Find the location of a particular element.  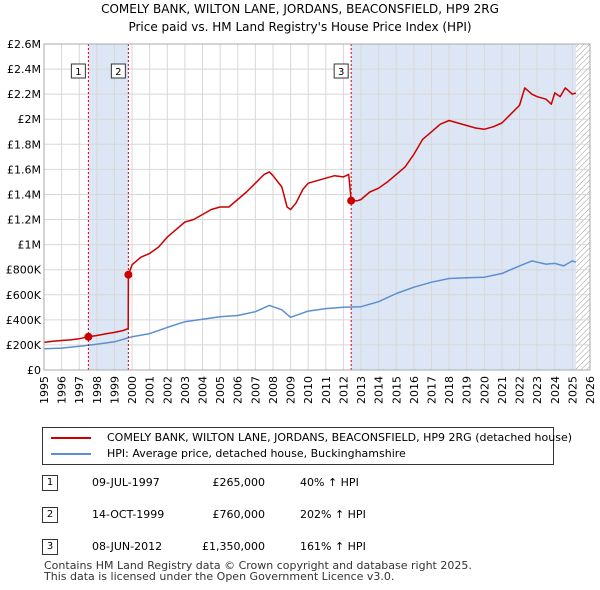

x-tick-label: 2008 is located at coordinates (273, 390).